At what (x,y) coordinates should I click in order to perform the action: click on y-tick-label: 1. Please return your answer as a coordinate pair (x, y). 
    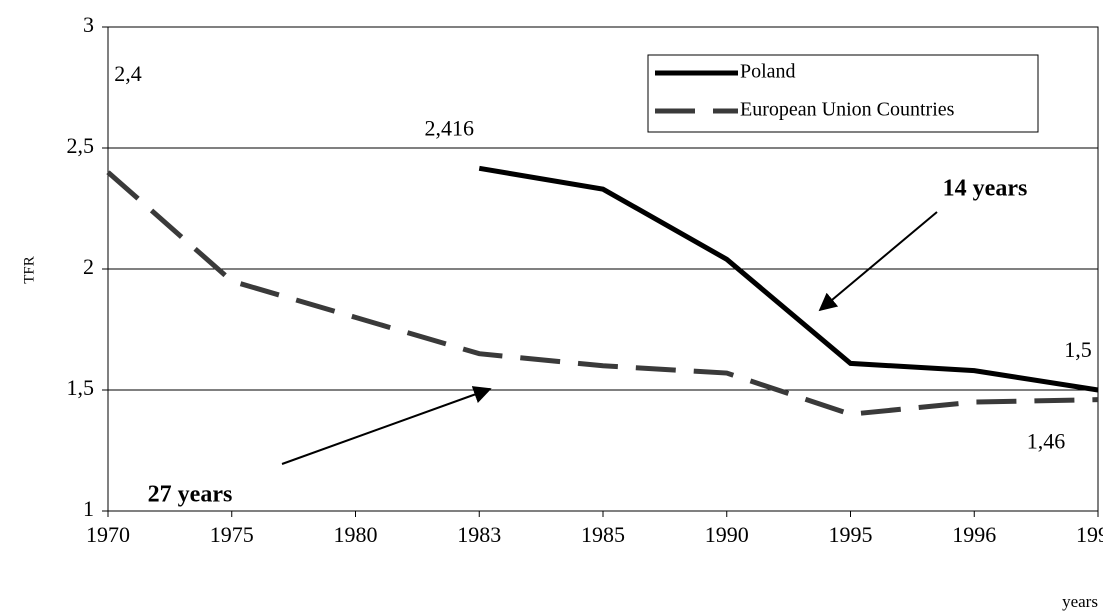
    Looking at the image, I should click on (88, 508).